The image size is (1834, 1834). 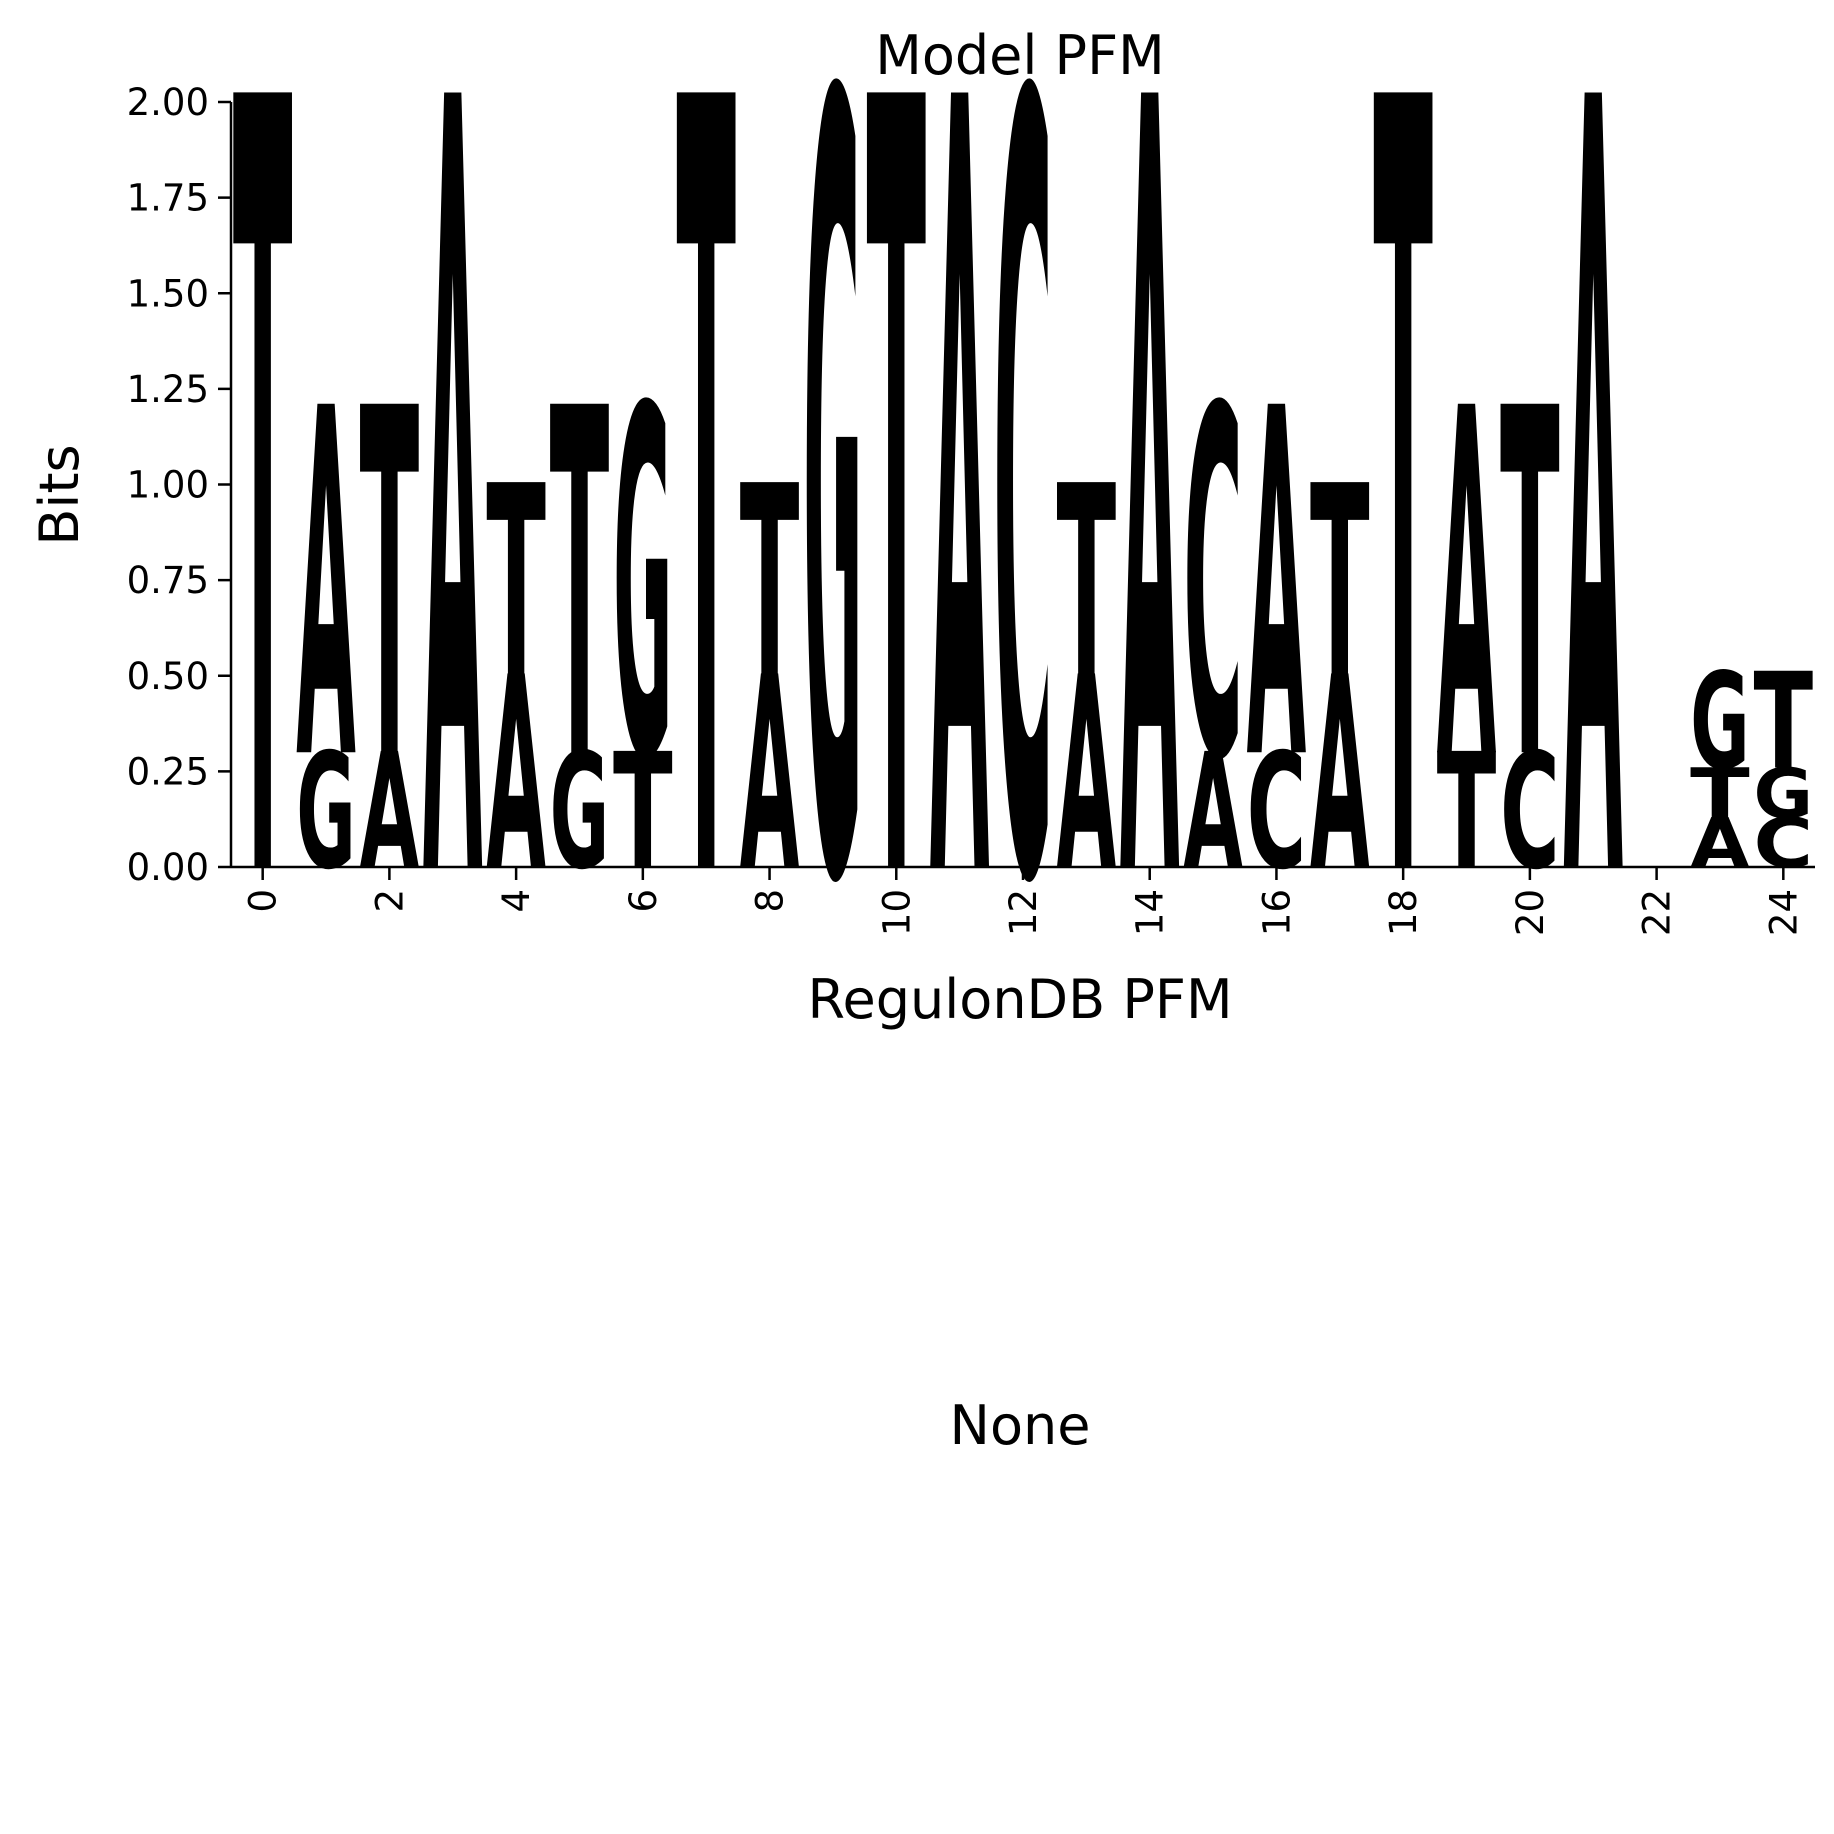 I want to click on x-axis-label: RegulonDB PFM, so click(x=1019, y=999).